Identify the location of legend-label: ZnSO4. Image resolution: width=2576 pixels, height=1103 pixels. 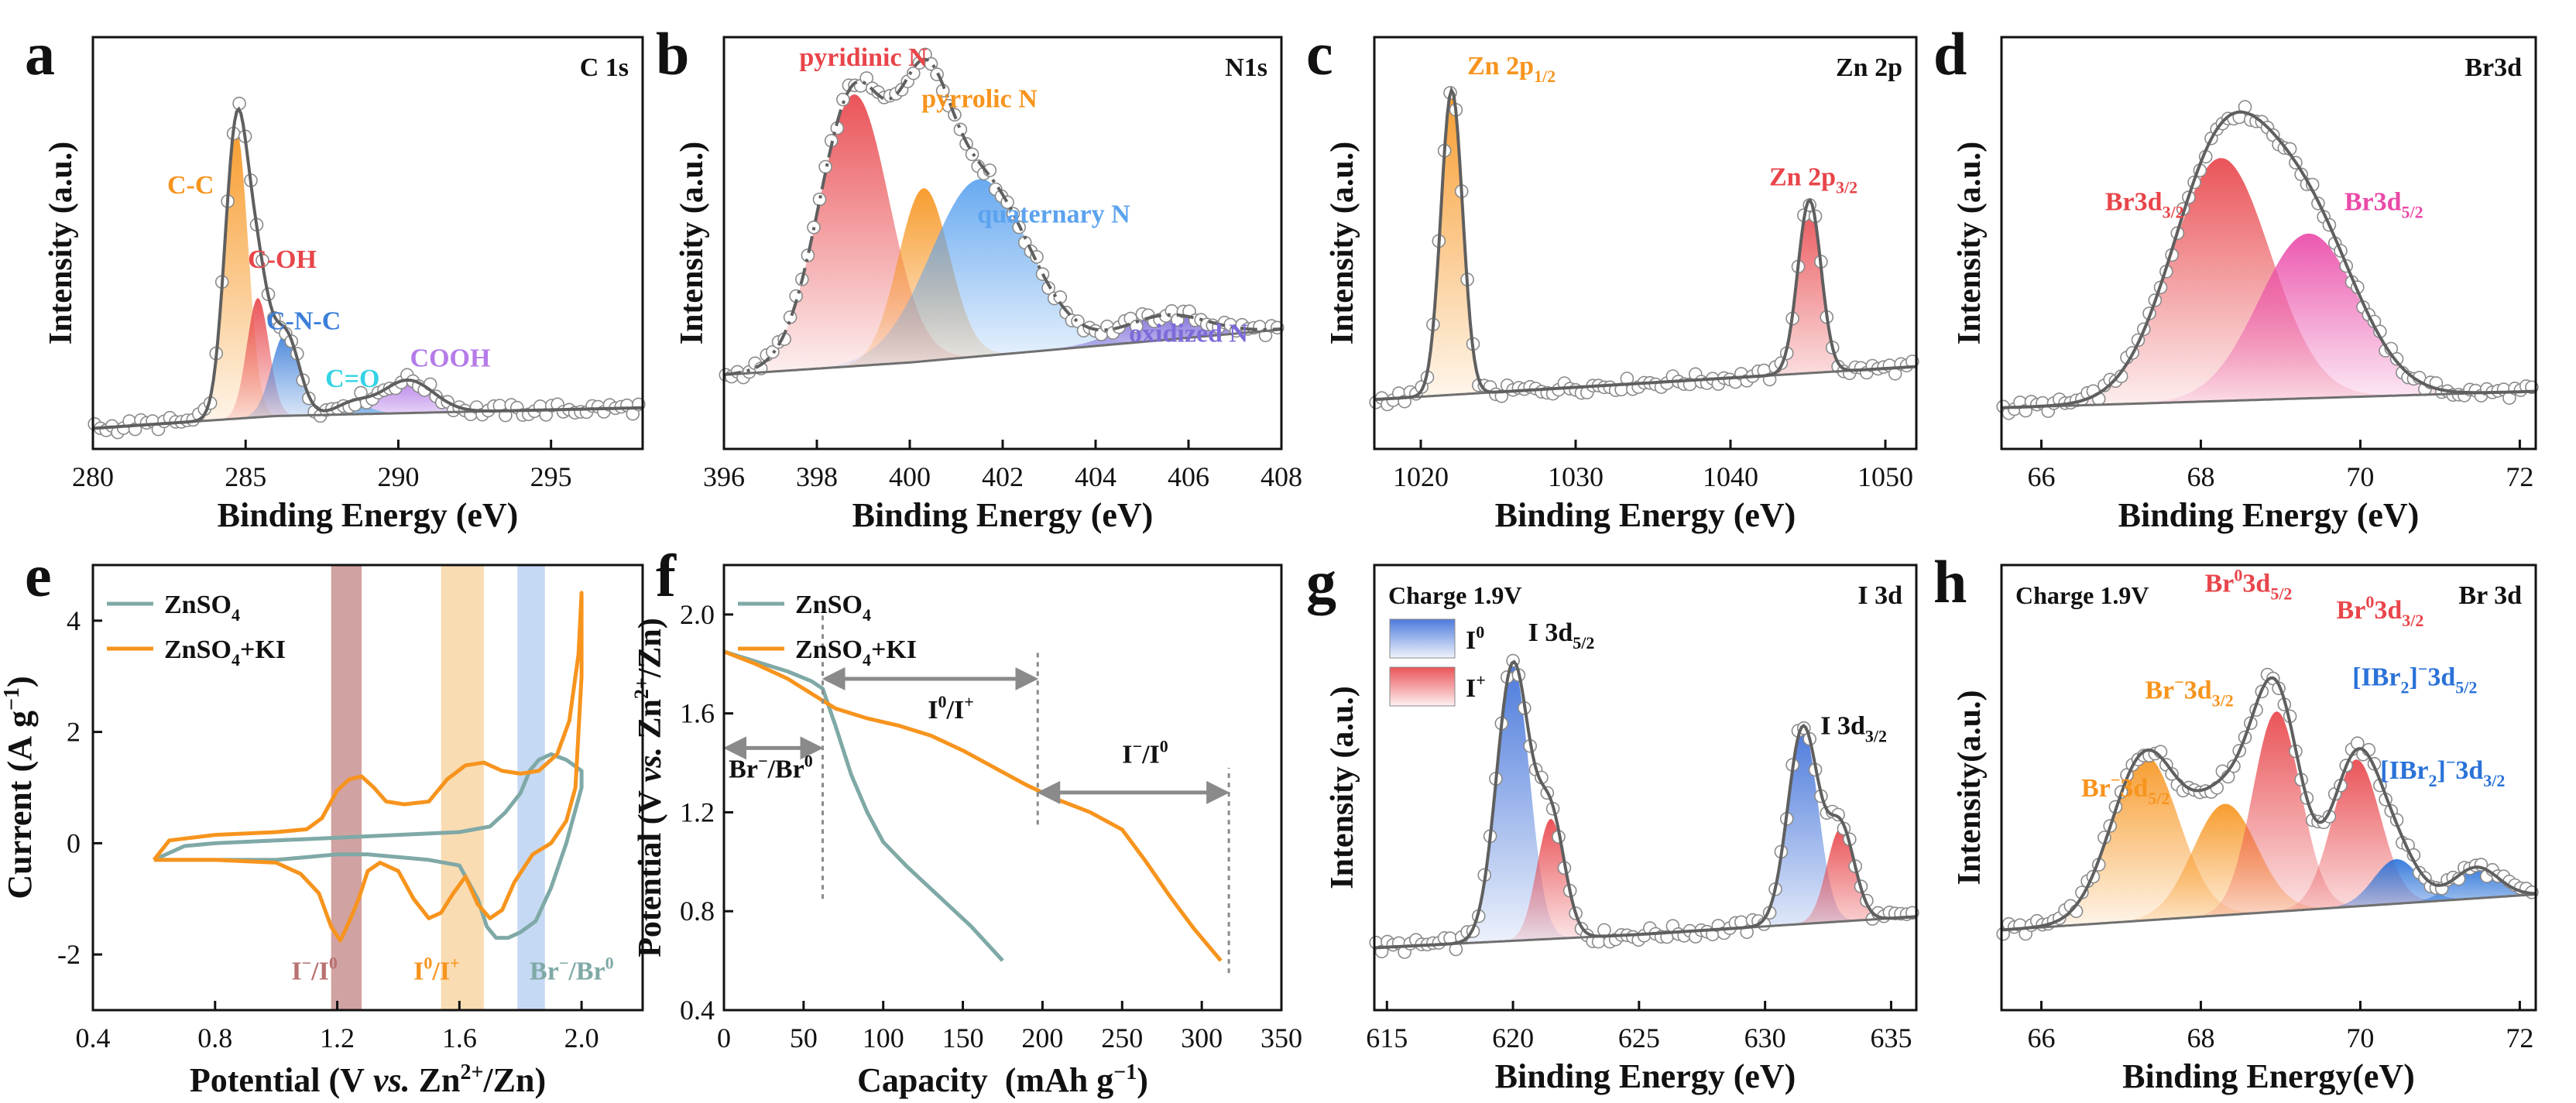
(202, 608).